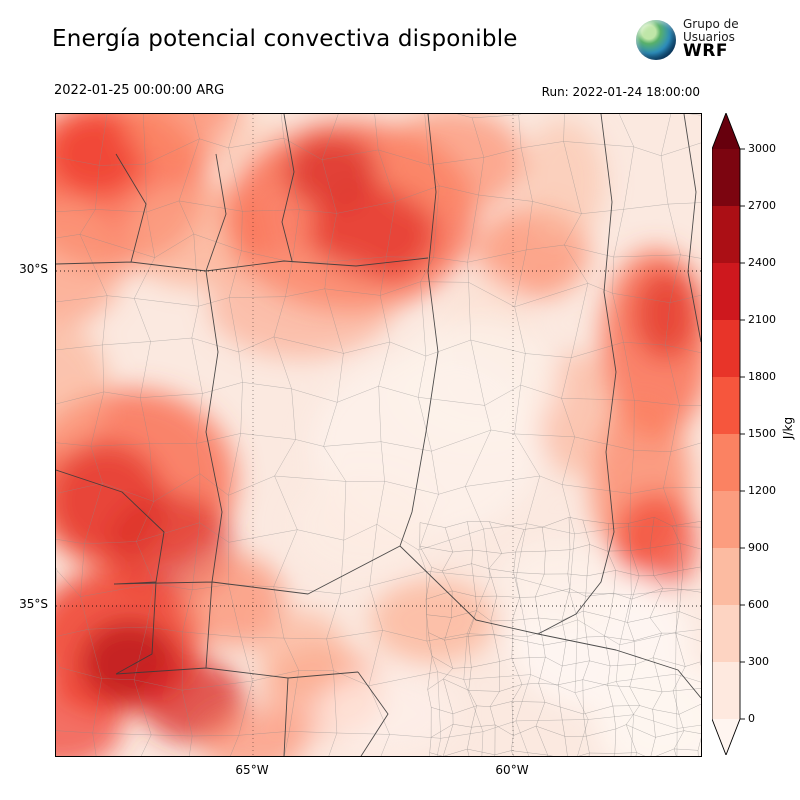  I want to click on logo-line-wrf: WRF, so click(705, 51).